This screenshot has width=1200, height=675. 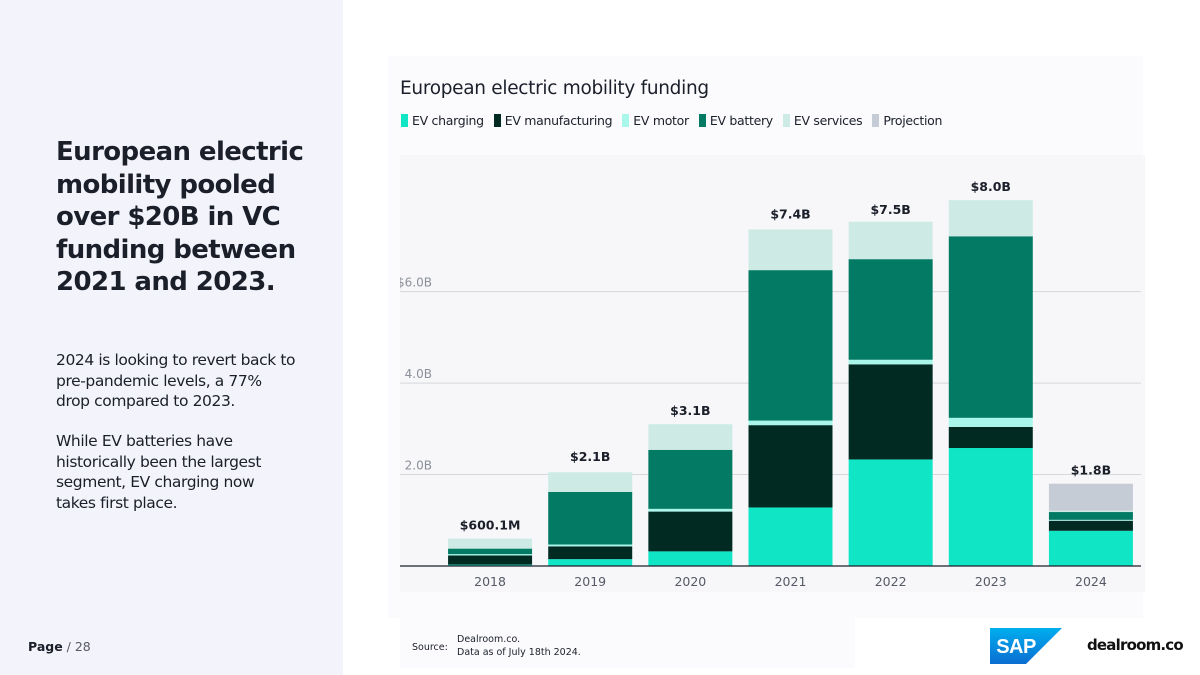 I want to click on bar-total-label: $2.1B, so click(x=590, y=456).